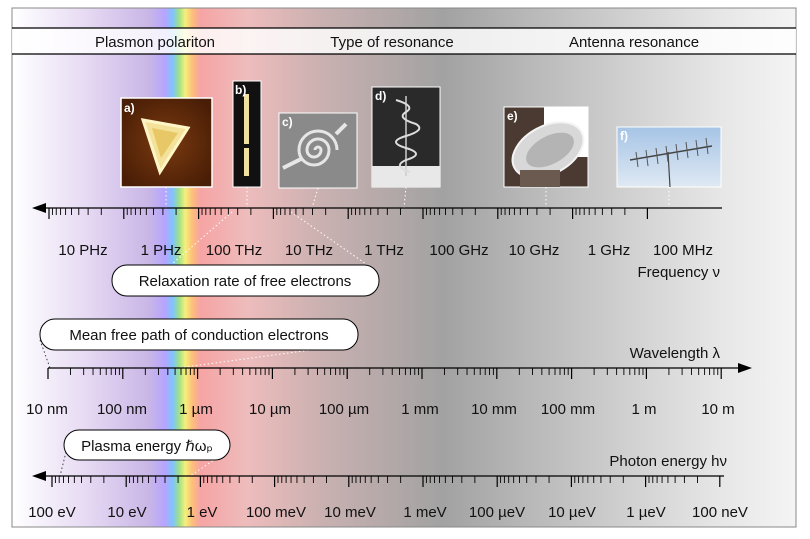  What do you see at coordinates (287, 122) in the screenshot?
I see `panel-c-label: c)` at bounding box center [287, 122].